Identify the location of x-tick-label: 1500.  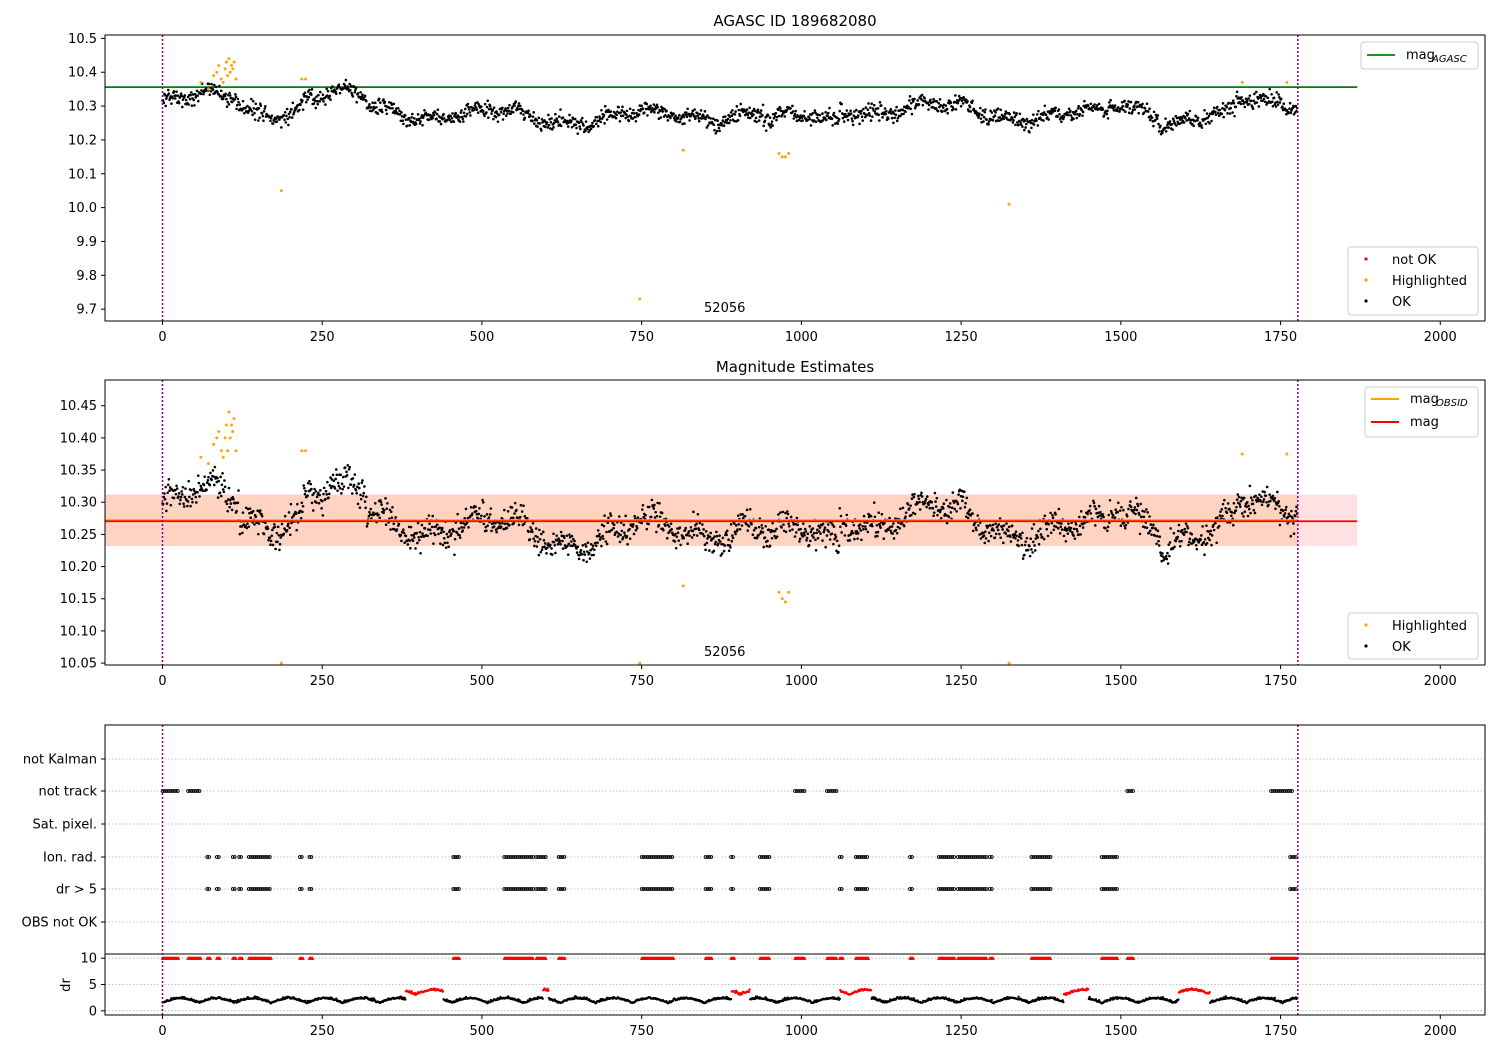
(1120, 337).